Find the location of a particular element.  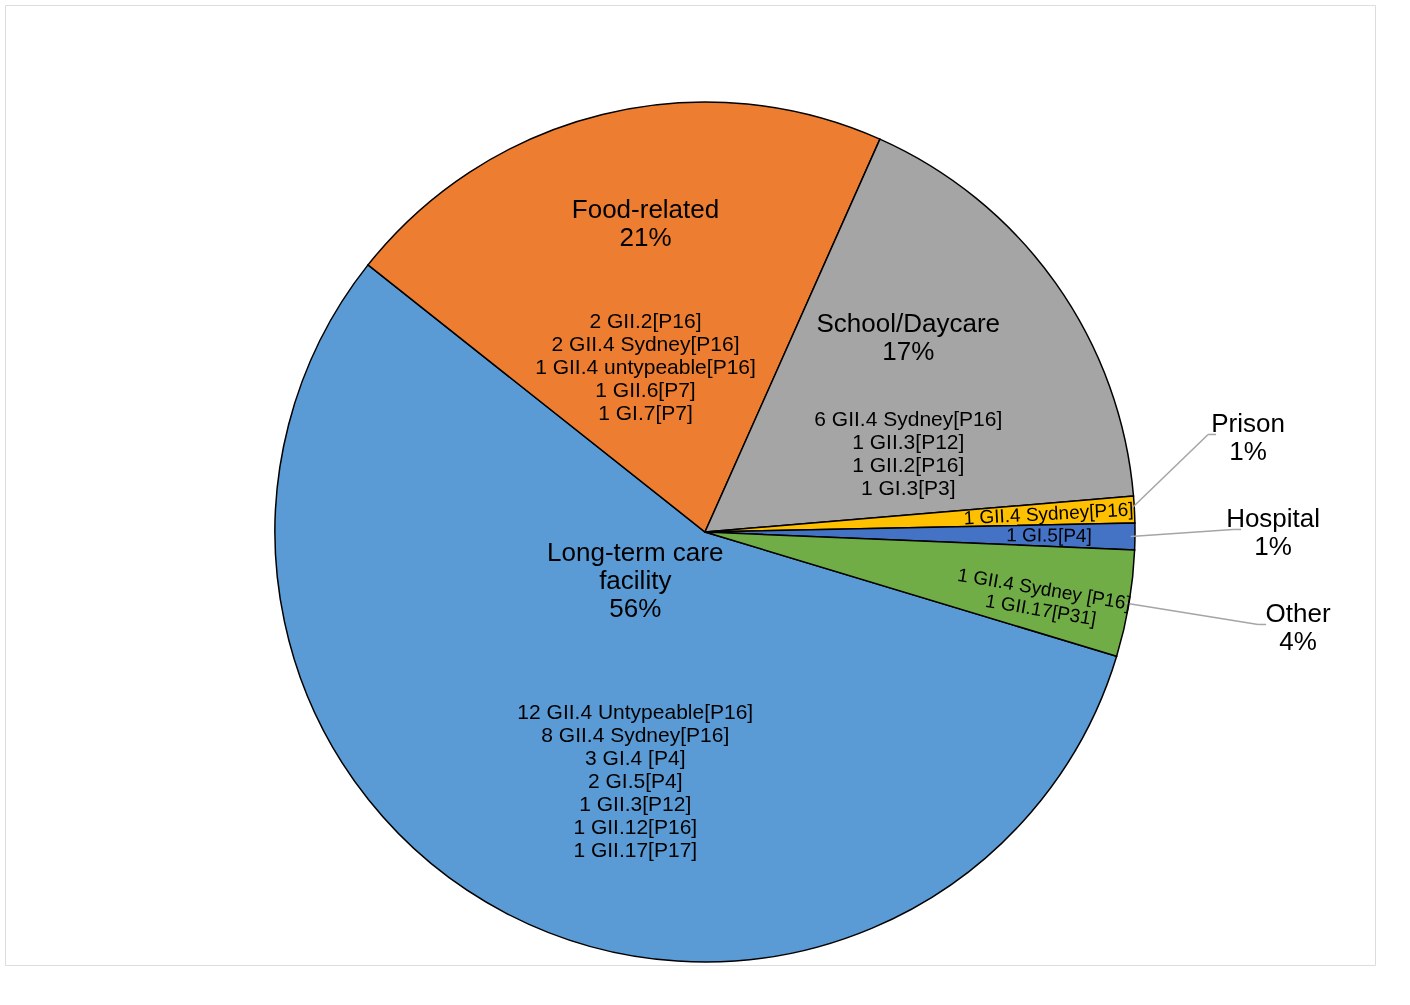

slice-label: Hospital is located at coordinates (1273, 518).